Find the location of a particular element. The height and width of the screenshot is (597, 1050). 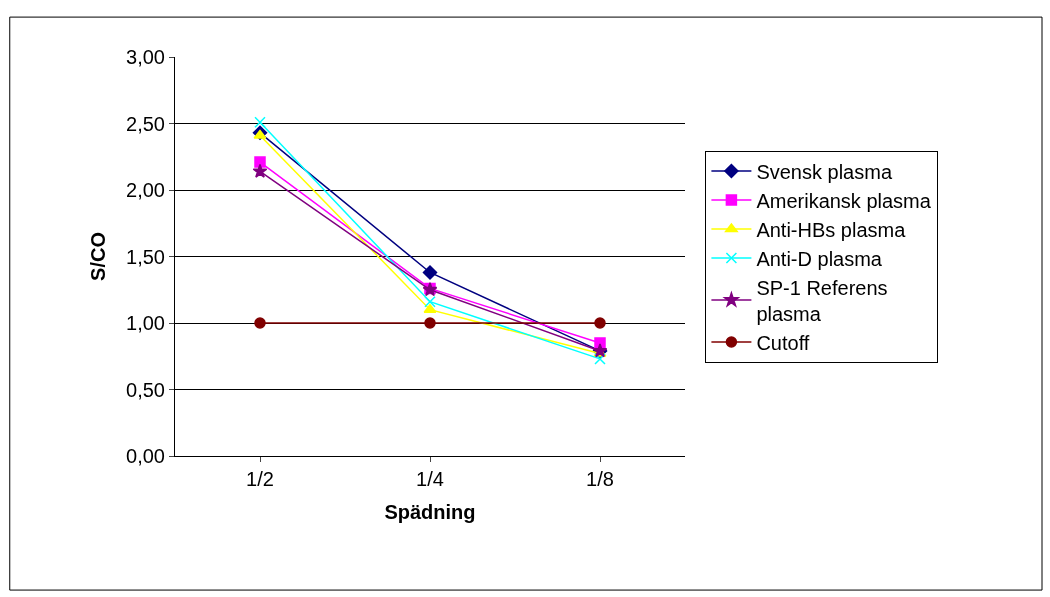

y-tick-label: 2,00 is located at coordinates (145, 190).